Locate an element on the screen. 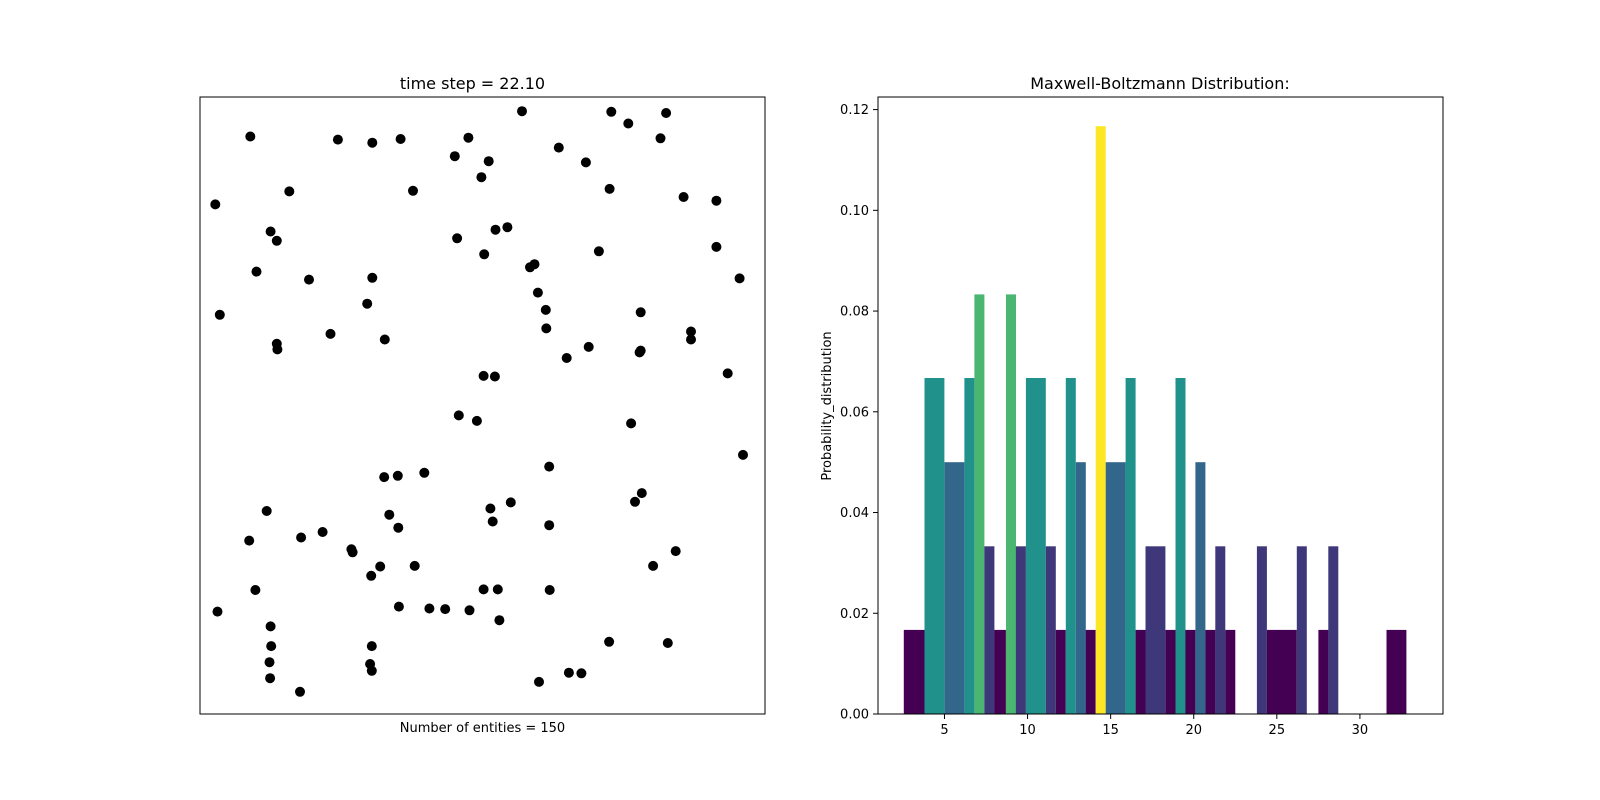  scatter-xlabel: Number of entities = 150 is located at coordinates (482, 728).